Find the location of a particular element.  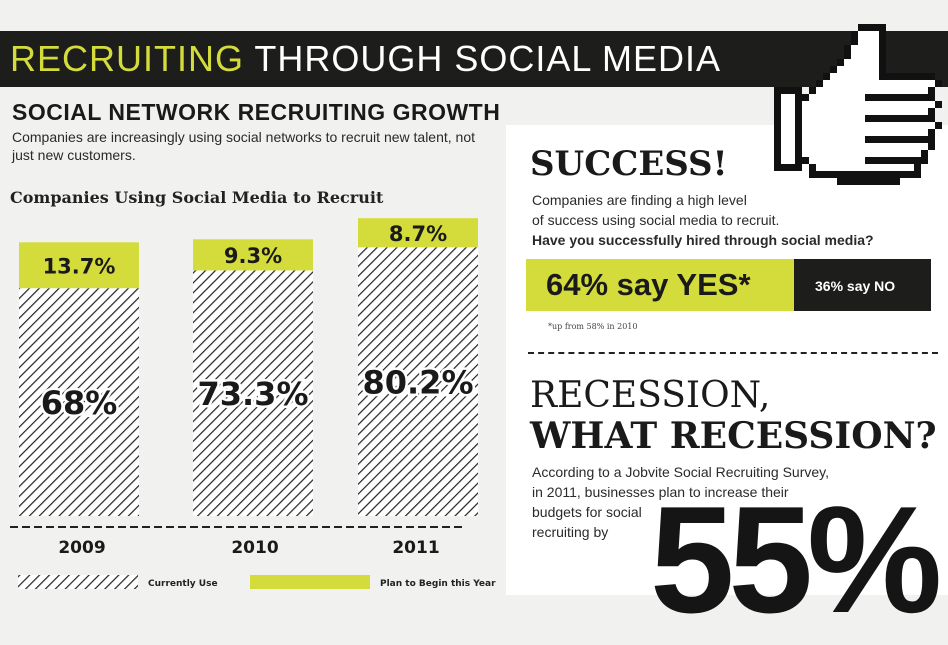

recession-text-3: budgets for social is located at coordinates (587, 512).